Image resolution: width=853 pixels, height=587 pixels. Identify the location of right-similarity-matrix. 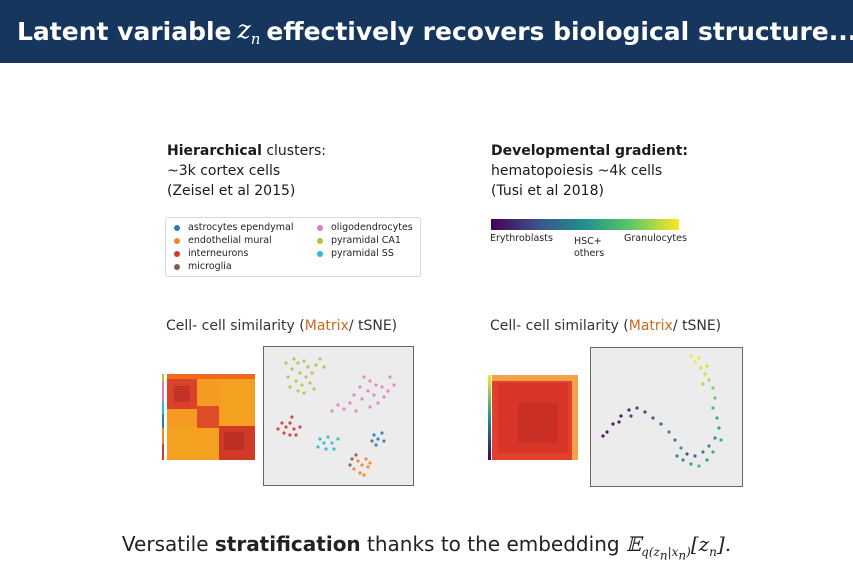
(533, 417).